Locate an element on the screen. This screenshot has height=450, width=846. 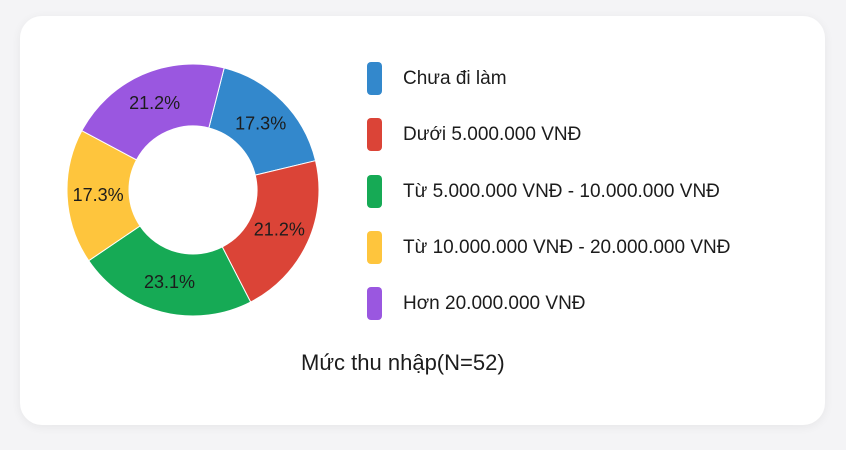
donut-slice-5m-10m is located at coordinates (170, 271).